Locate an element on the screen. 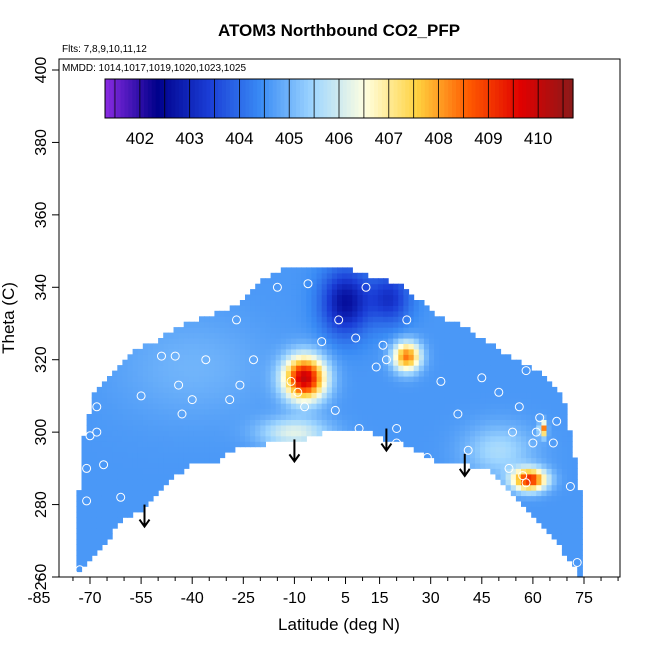 The height and width of the screenshot is (650, 650). x-tick-label: 30 is located at coordinates (431, 598).